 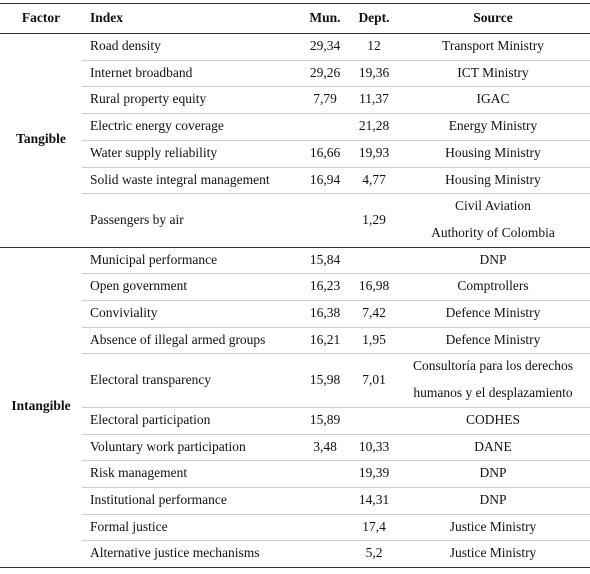 I want to click on header-dept: Dept., so click(x=374, y=18).